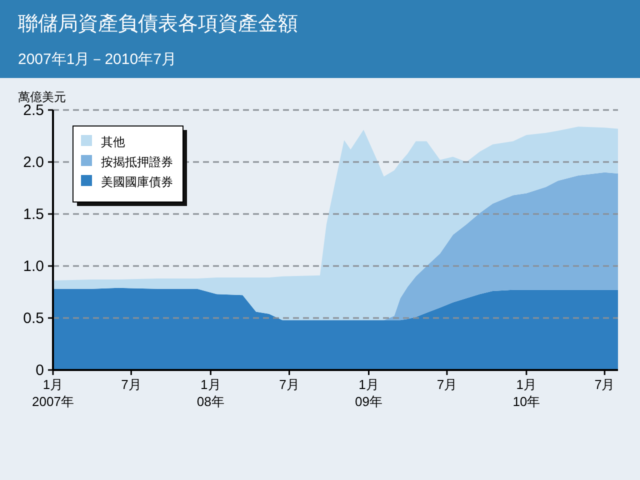  I want to click on legend-label: 美國國庫債券, so click(137, 182).